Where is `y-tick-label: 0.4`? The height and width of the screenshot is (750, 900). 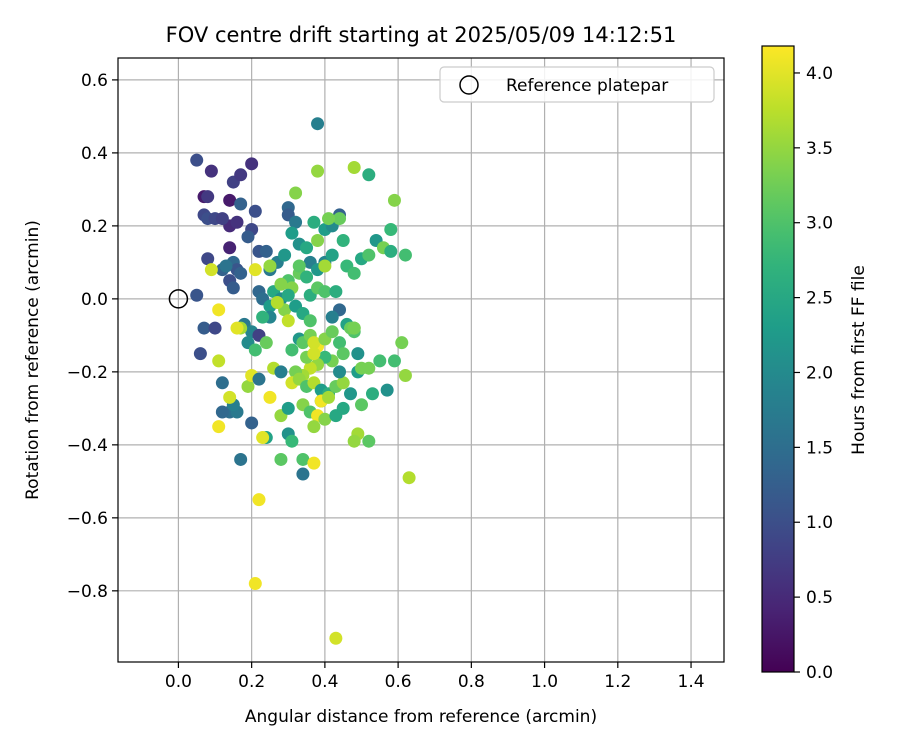
y-tick-label: 0.4 is located at coordinates (94, 154).